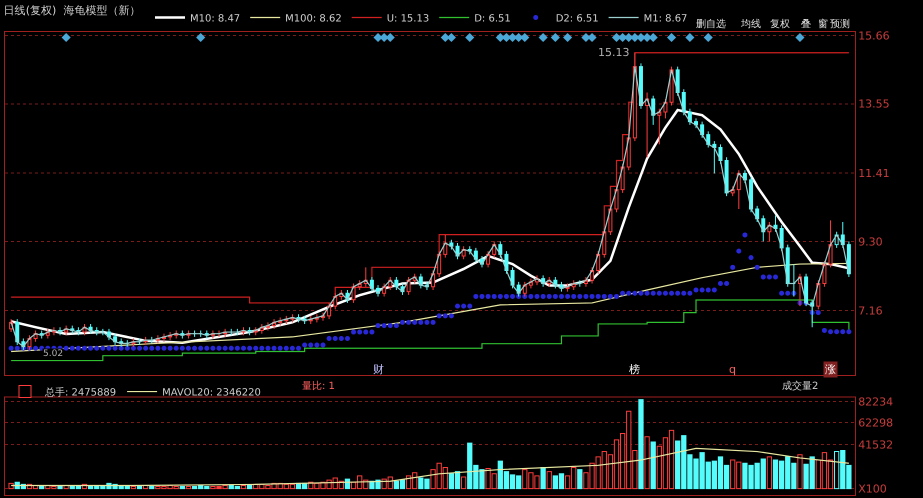 The height and width of the screenshot is (498, 923). I want to click on legend-label: MAVOL20: 2346220, so click(211, 392).